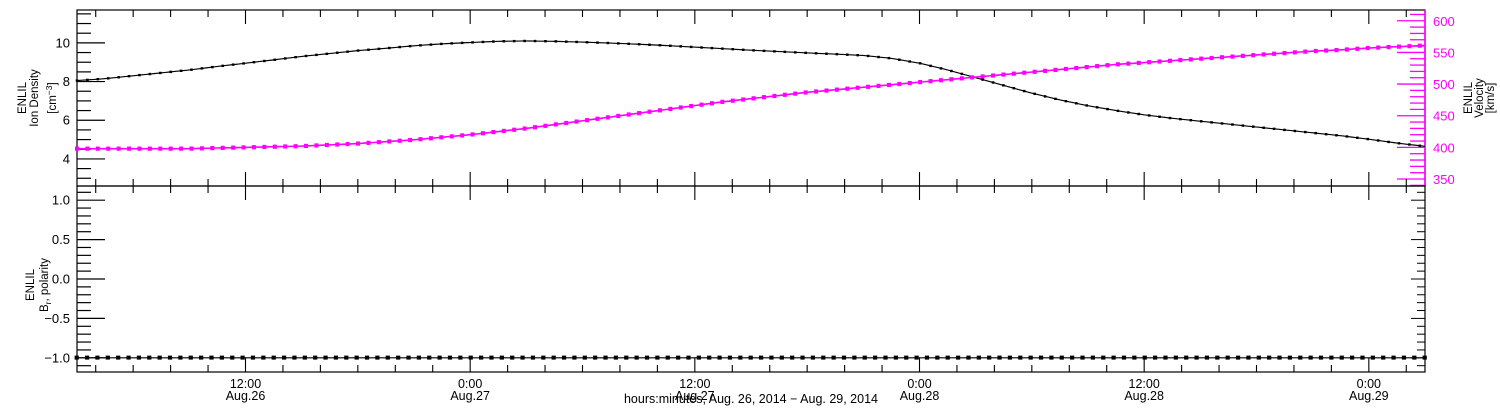  Describe the element at coordinates (1469, 97) in the screenshot. I see `velocity-title-line1: ENLIL` at that location.